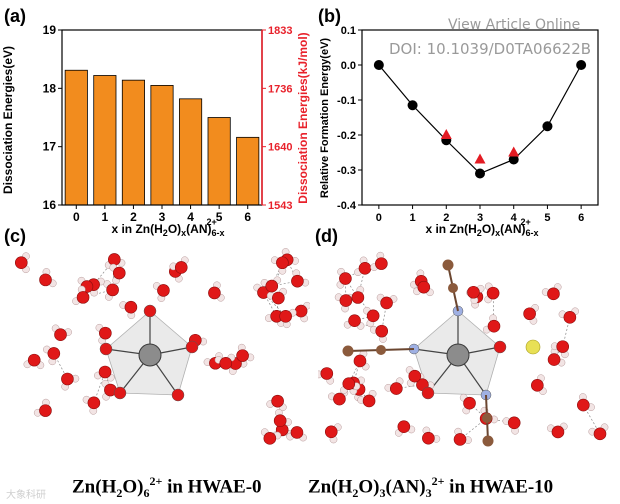  What do you see at coordinates (514, 25) in the screenshot?
I see `view-article-online-link: View Article Online` at bounding box center [514, 25].